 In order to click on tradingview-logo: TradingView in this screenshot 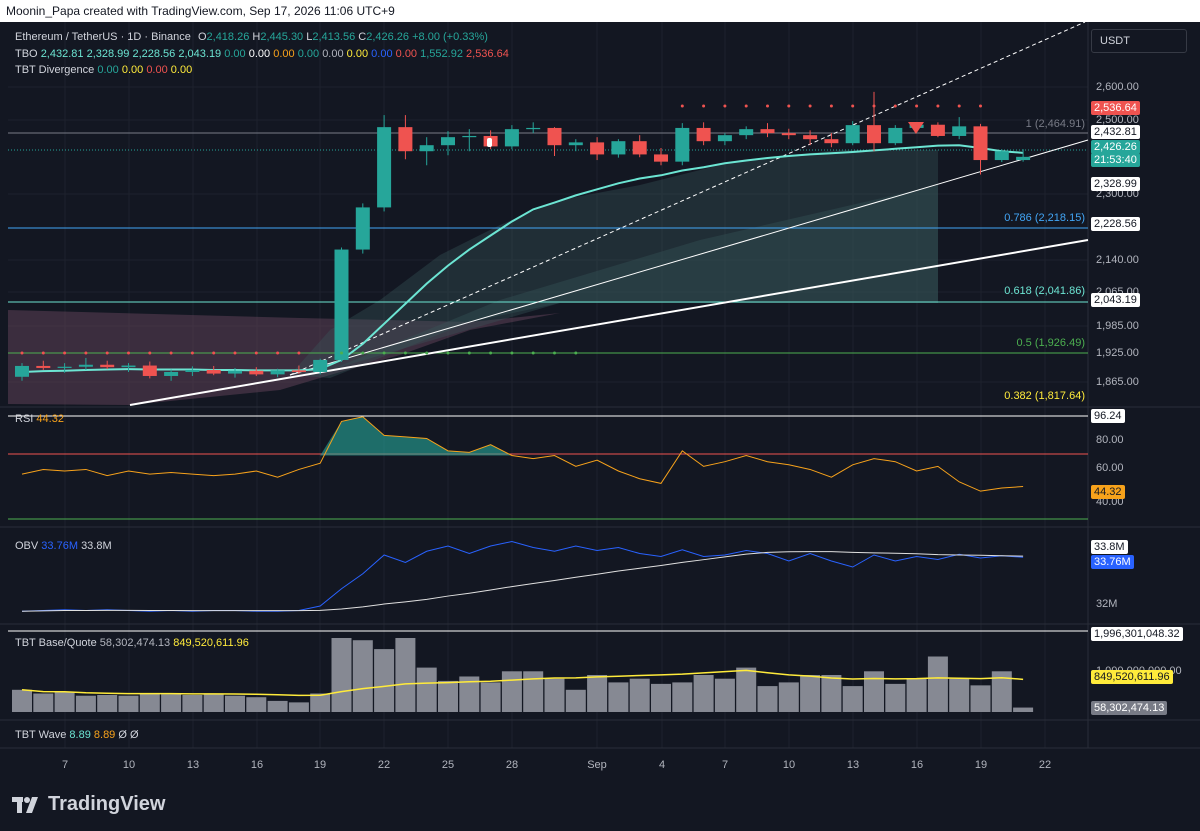, I will do `click(88, 804)`.